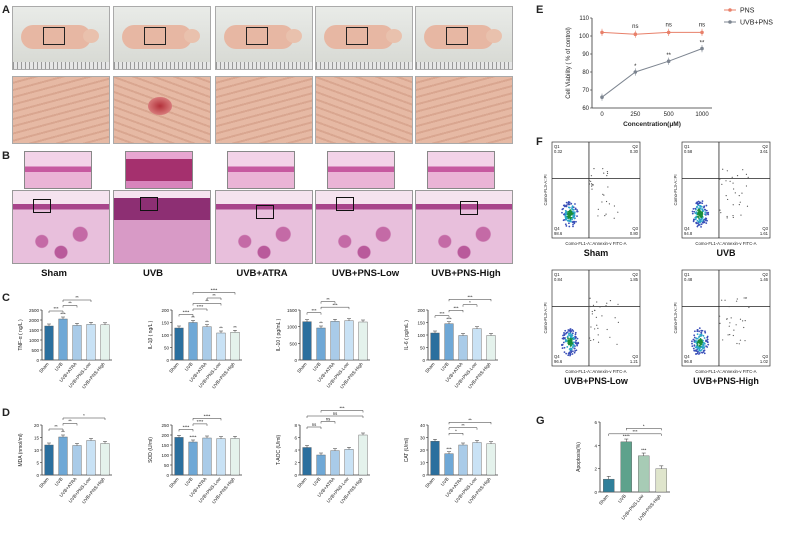 The height and width of the screenshot is (533, 800). Describe the element at coordinates (764, 361) in the screenshot. I see `quadrant-value: 1.02` at that location.